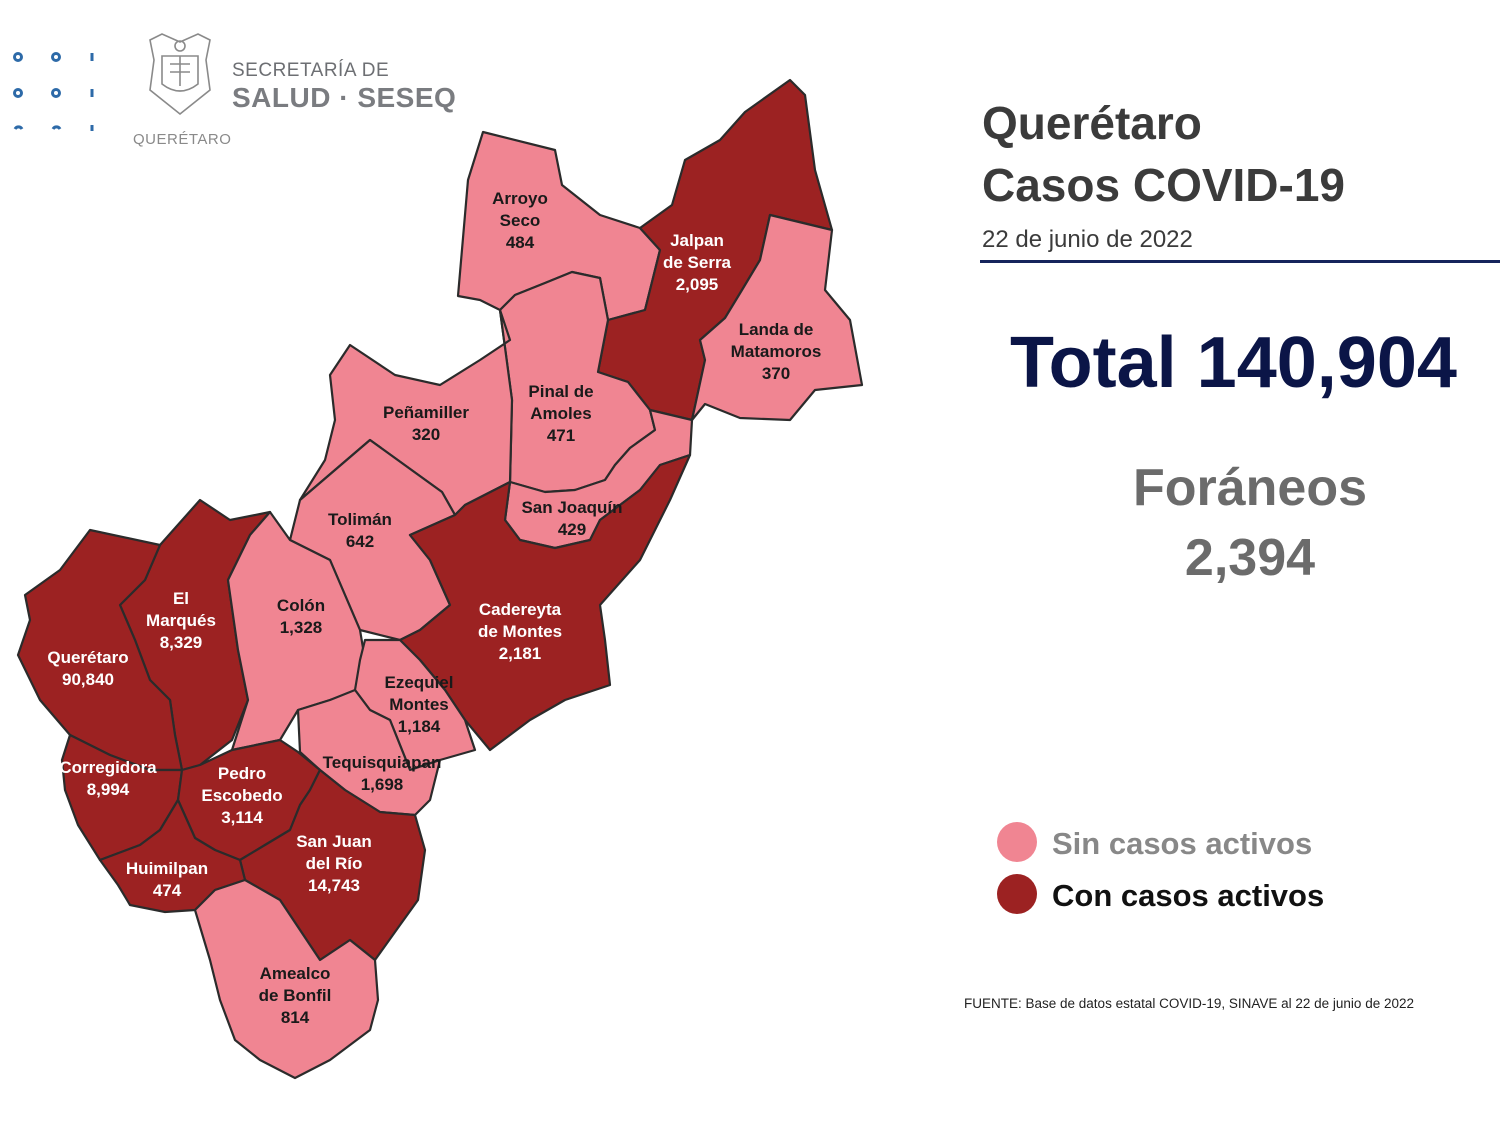  I want to click on label-san-juan-line: San Juan, so click(334, 841).